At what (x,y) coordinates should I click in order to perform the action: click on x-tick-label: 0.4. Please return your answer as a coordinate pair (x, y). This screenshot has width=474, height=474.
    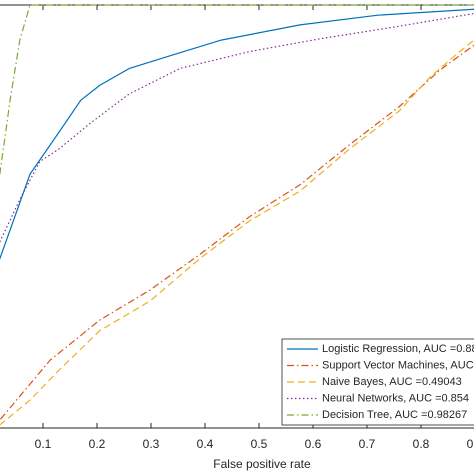
    Looking at the image, I should click on (205, 444).